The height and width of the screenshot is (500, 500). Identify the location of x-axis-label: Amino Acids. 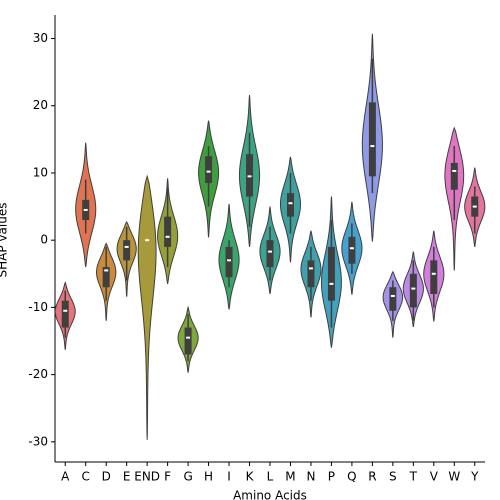
(270, 494).